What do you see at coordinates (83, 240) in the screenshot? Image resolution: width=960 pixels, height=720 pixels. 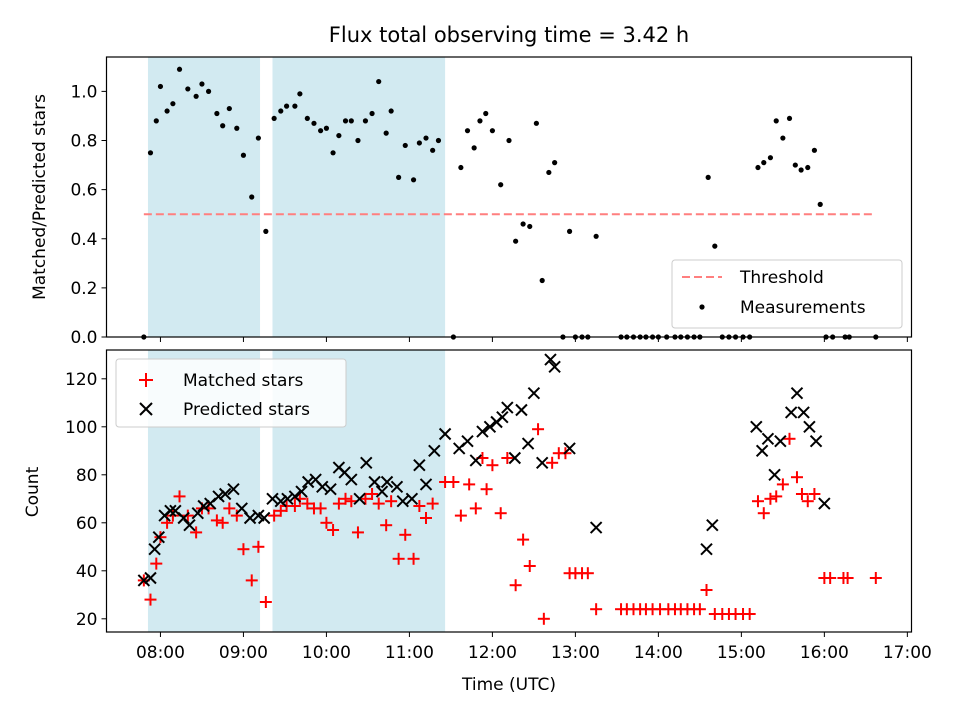 I see `top-y-tick-label: 0.4` at bounding box center [83, 240].